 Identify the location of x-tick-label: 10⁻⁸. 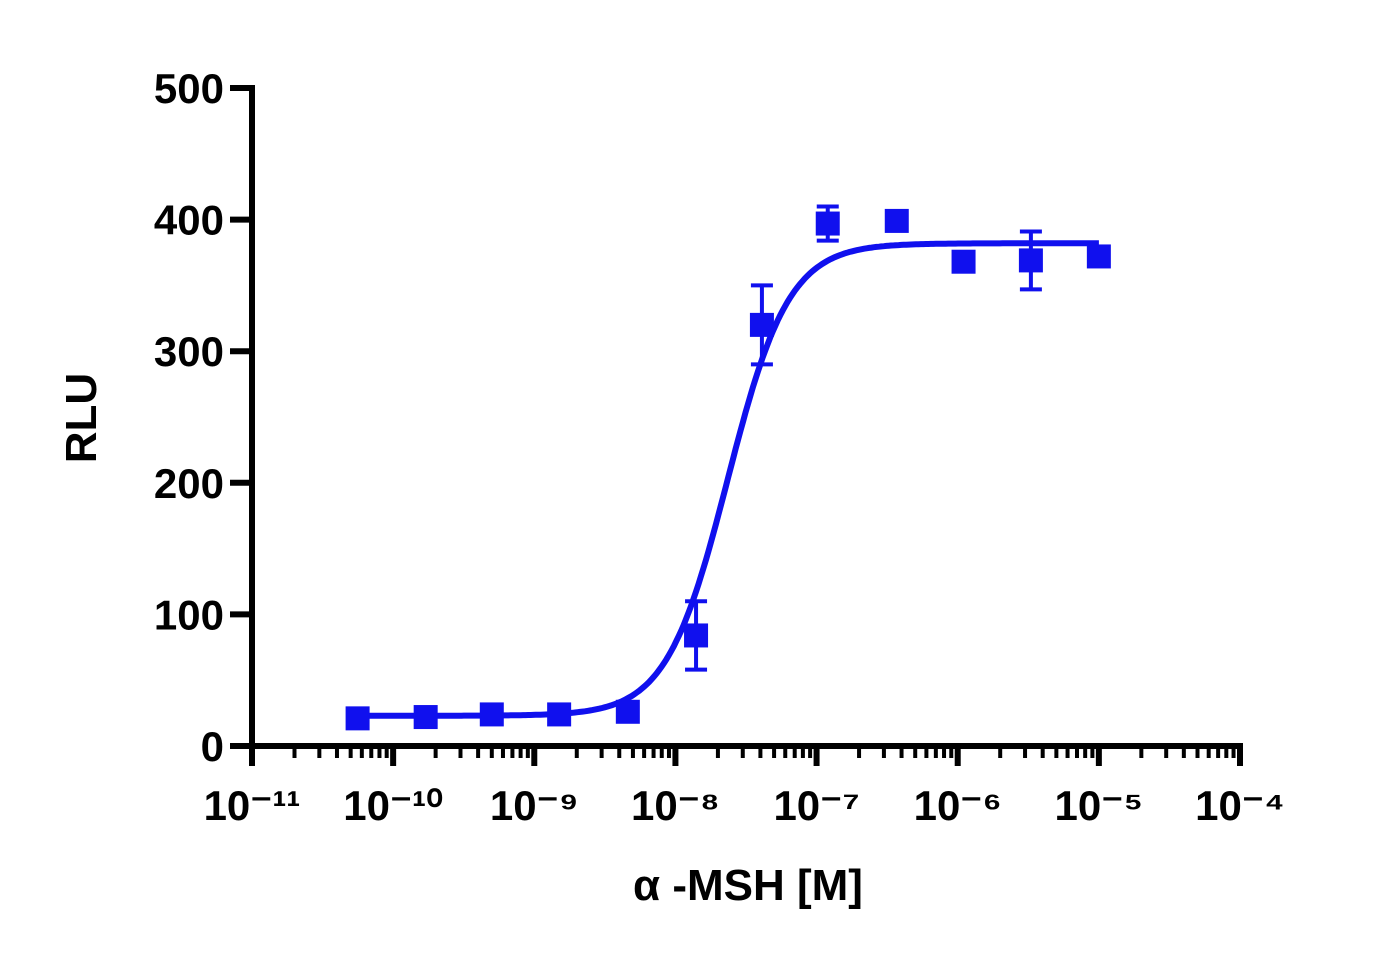
(675, 805).